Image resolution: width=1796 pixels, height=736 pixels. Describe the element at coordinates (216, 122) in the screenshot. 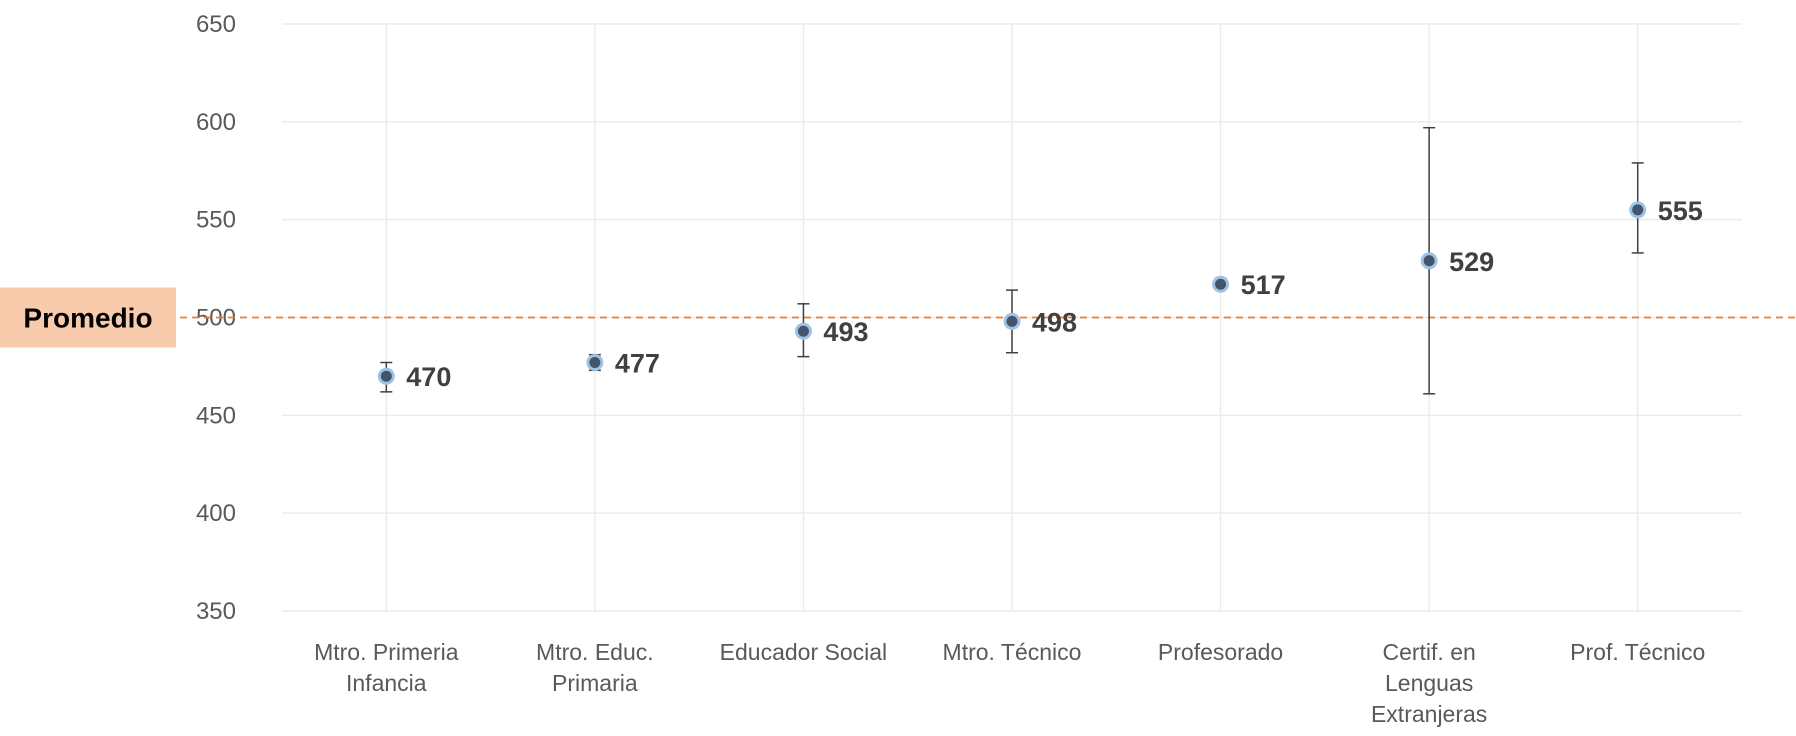

I see `y-tick-label: 600` at that location.